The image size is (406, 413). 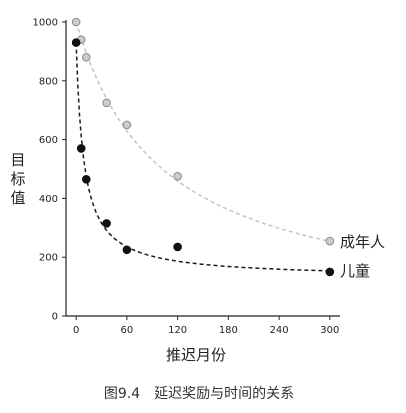 What do you see at coordinates (48, 199) in the screenshot?
I see `y-tick-label: 400` at bounding box center [48, 199].